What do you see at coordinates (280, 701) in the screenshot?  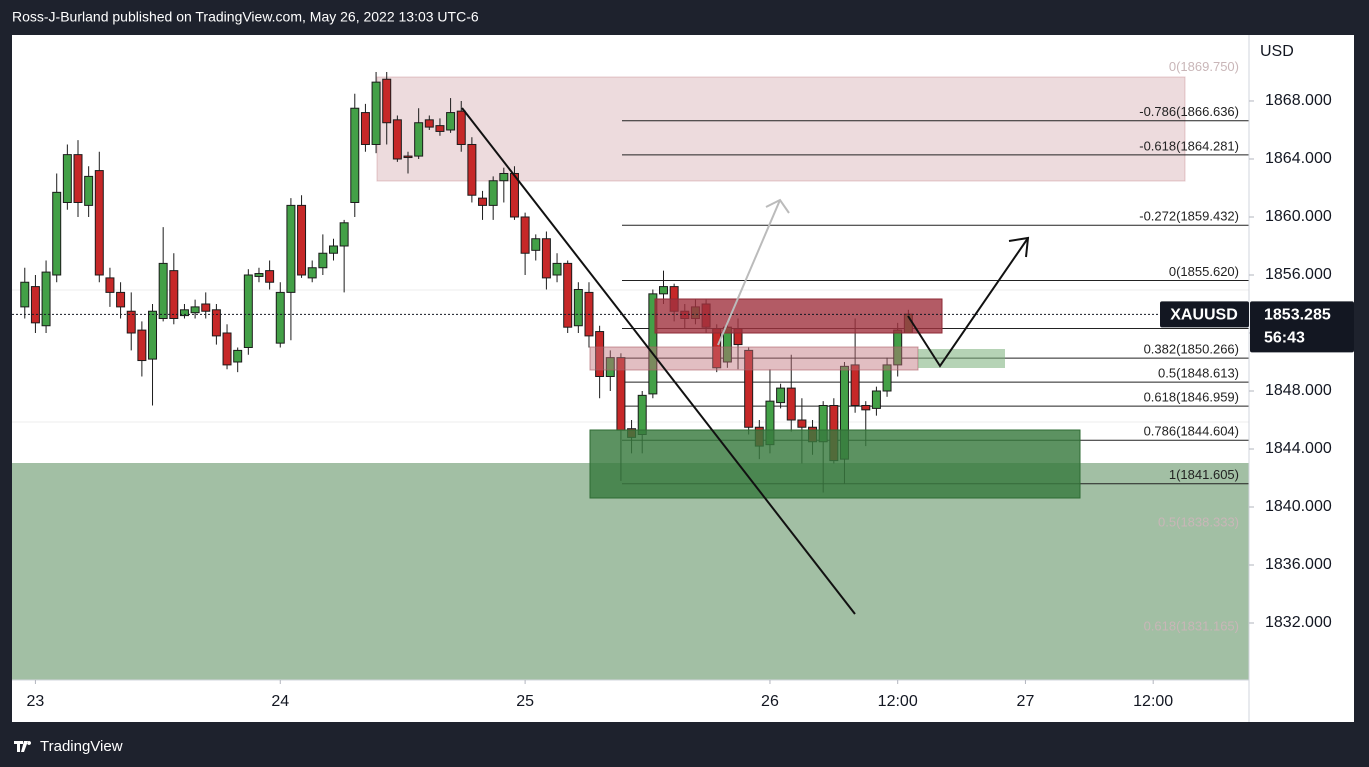 I see `x-tick-label: 24` at bounding box center [280, 701].